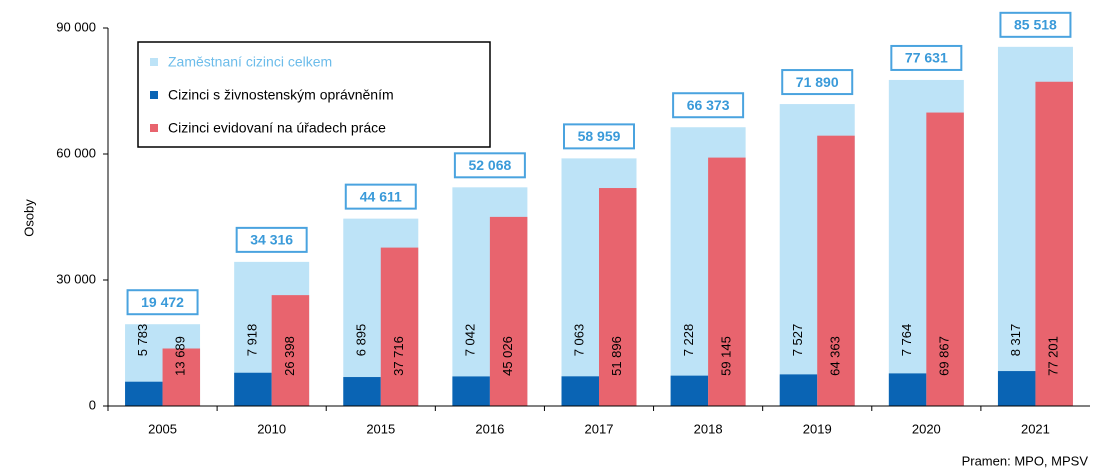  I want to click on x-tick-label: 2020, so click(926, 428).